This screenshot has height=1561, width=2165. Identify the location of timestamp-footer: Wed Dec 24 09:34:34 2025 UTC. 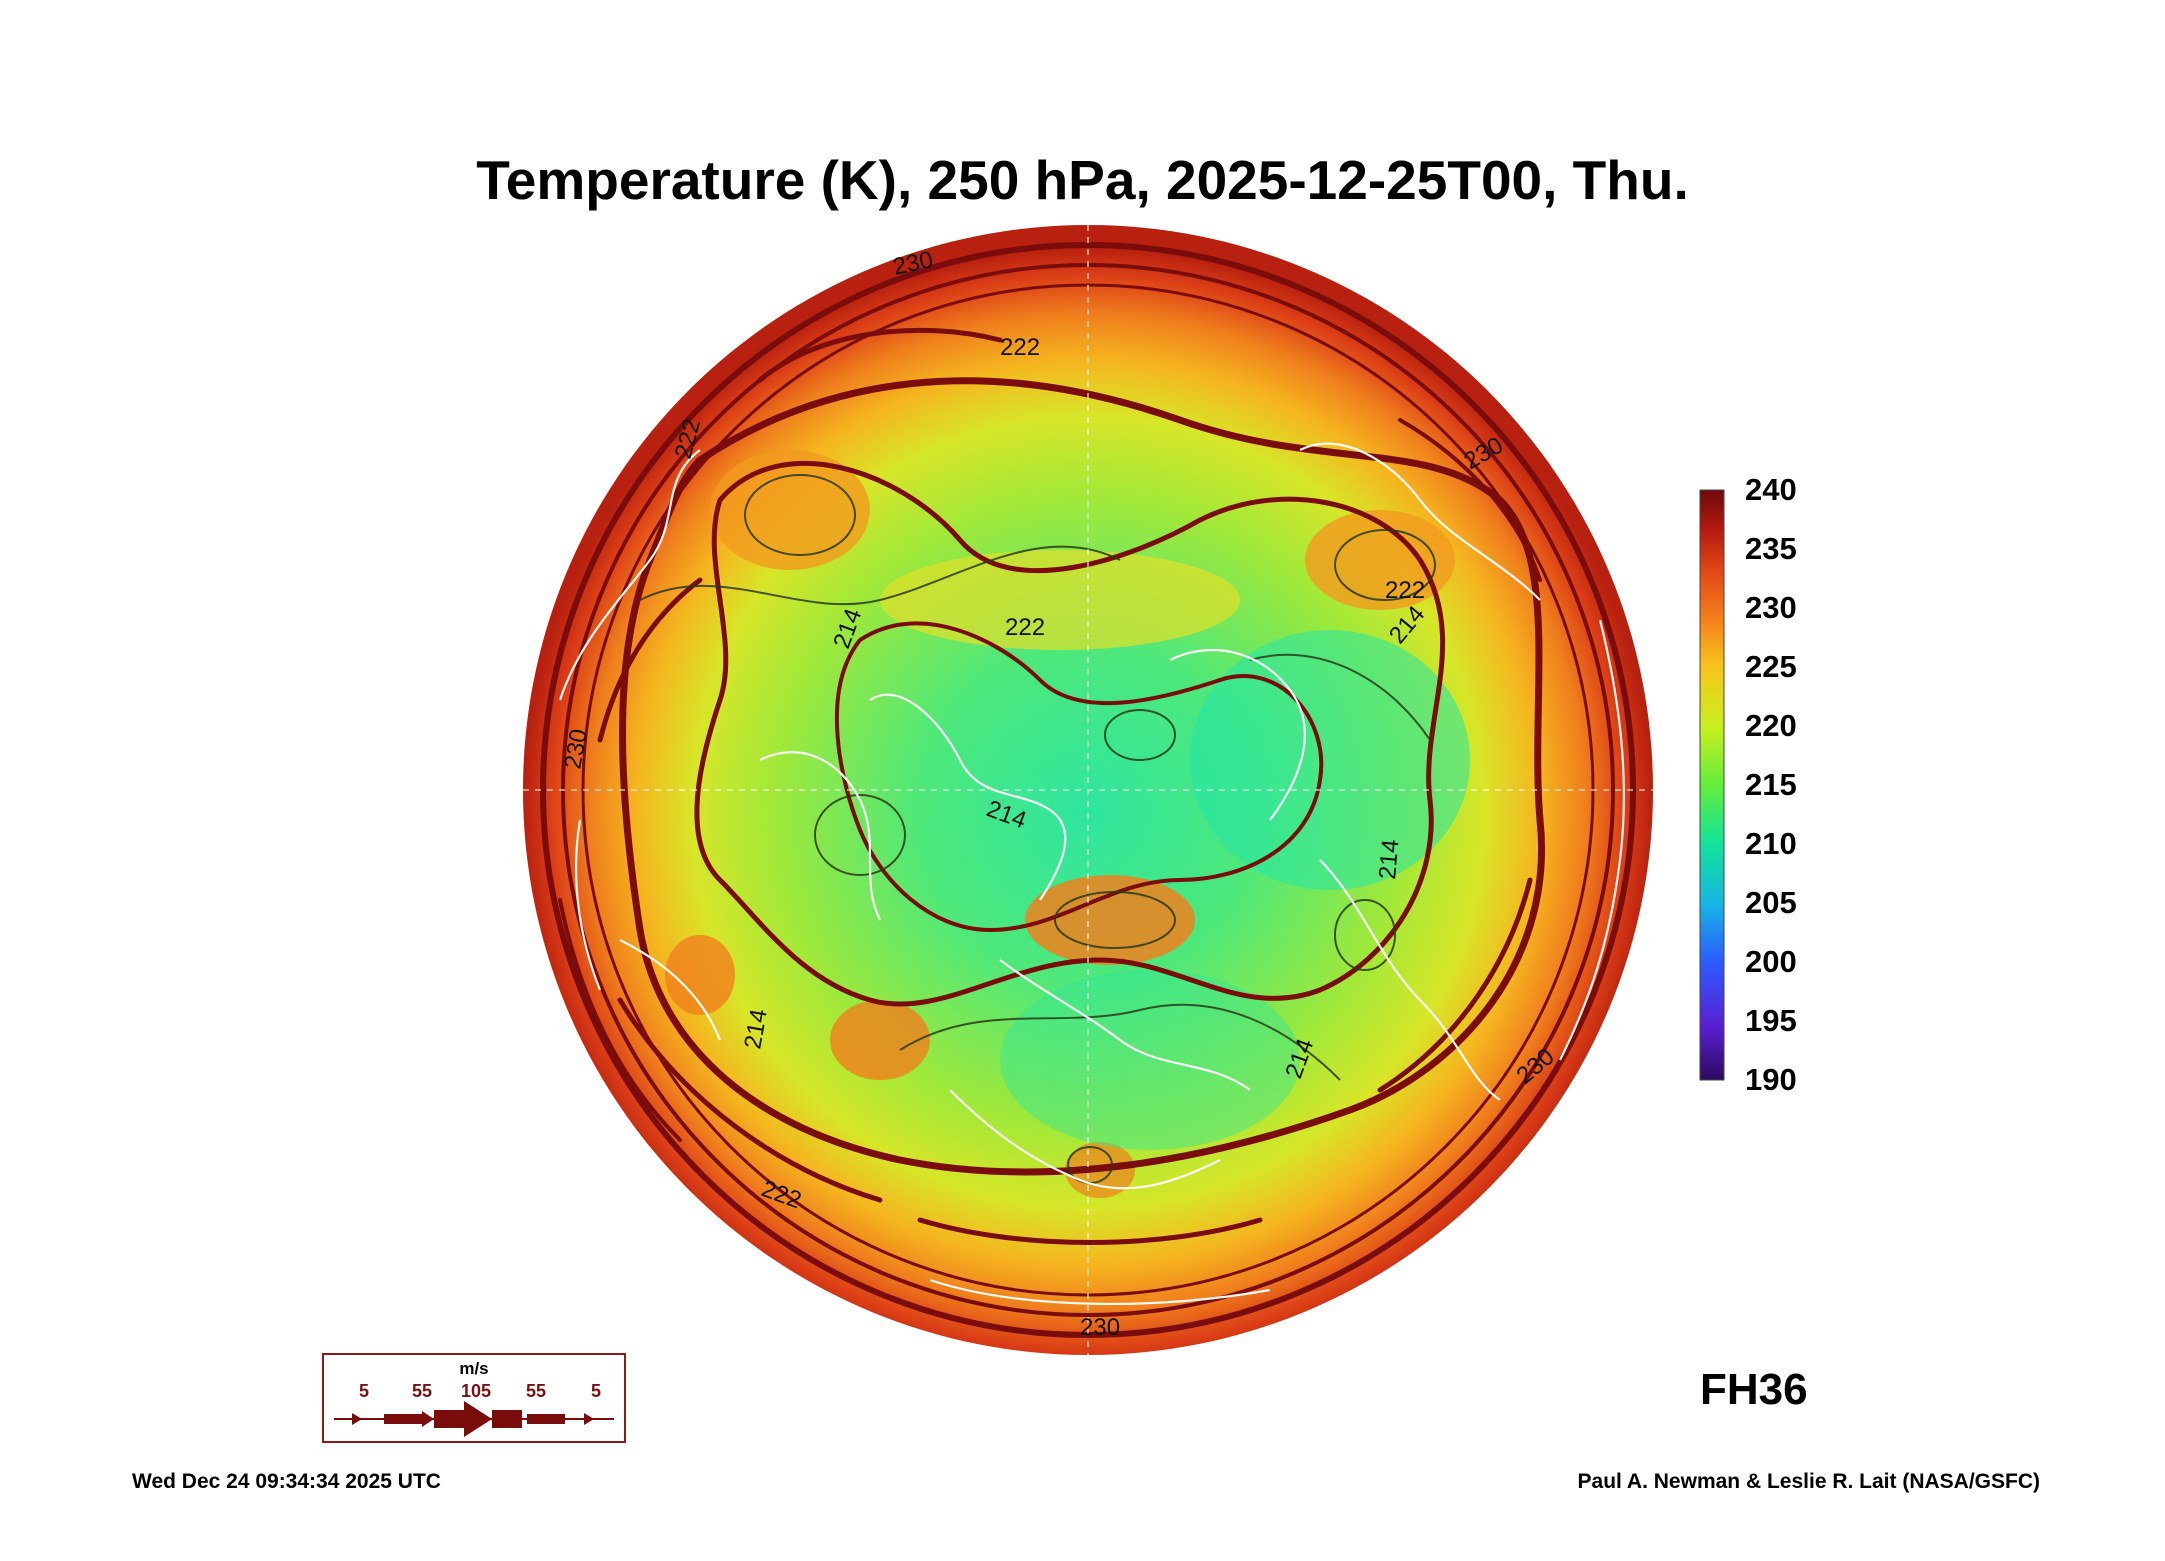
(286, 1481).